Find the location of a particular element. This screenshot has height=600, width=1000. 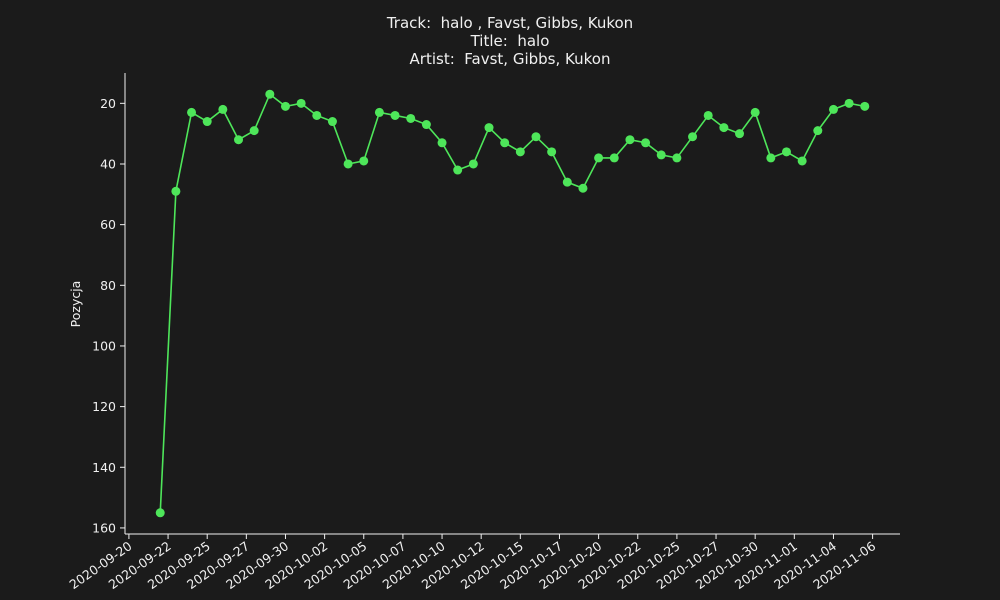

chart-title-line: Track: halo , Favst, Gibbs, Kukon is located at coordinates (509, 23).